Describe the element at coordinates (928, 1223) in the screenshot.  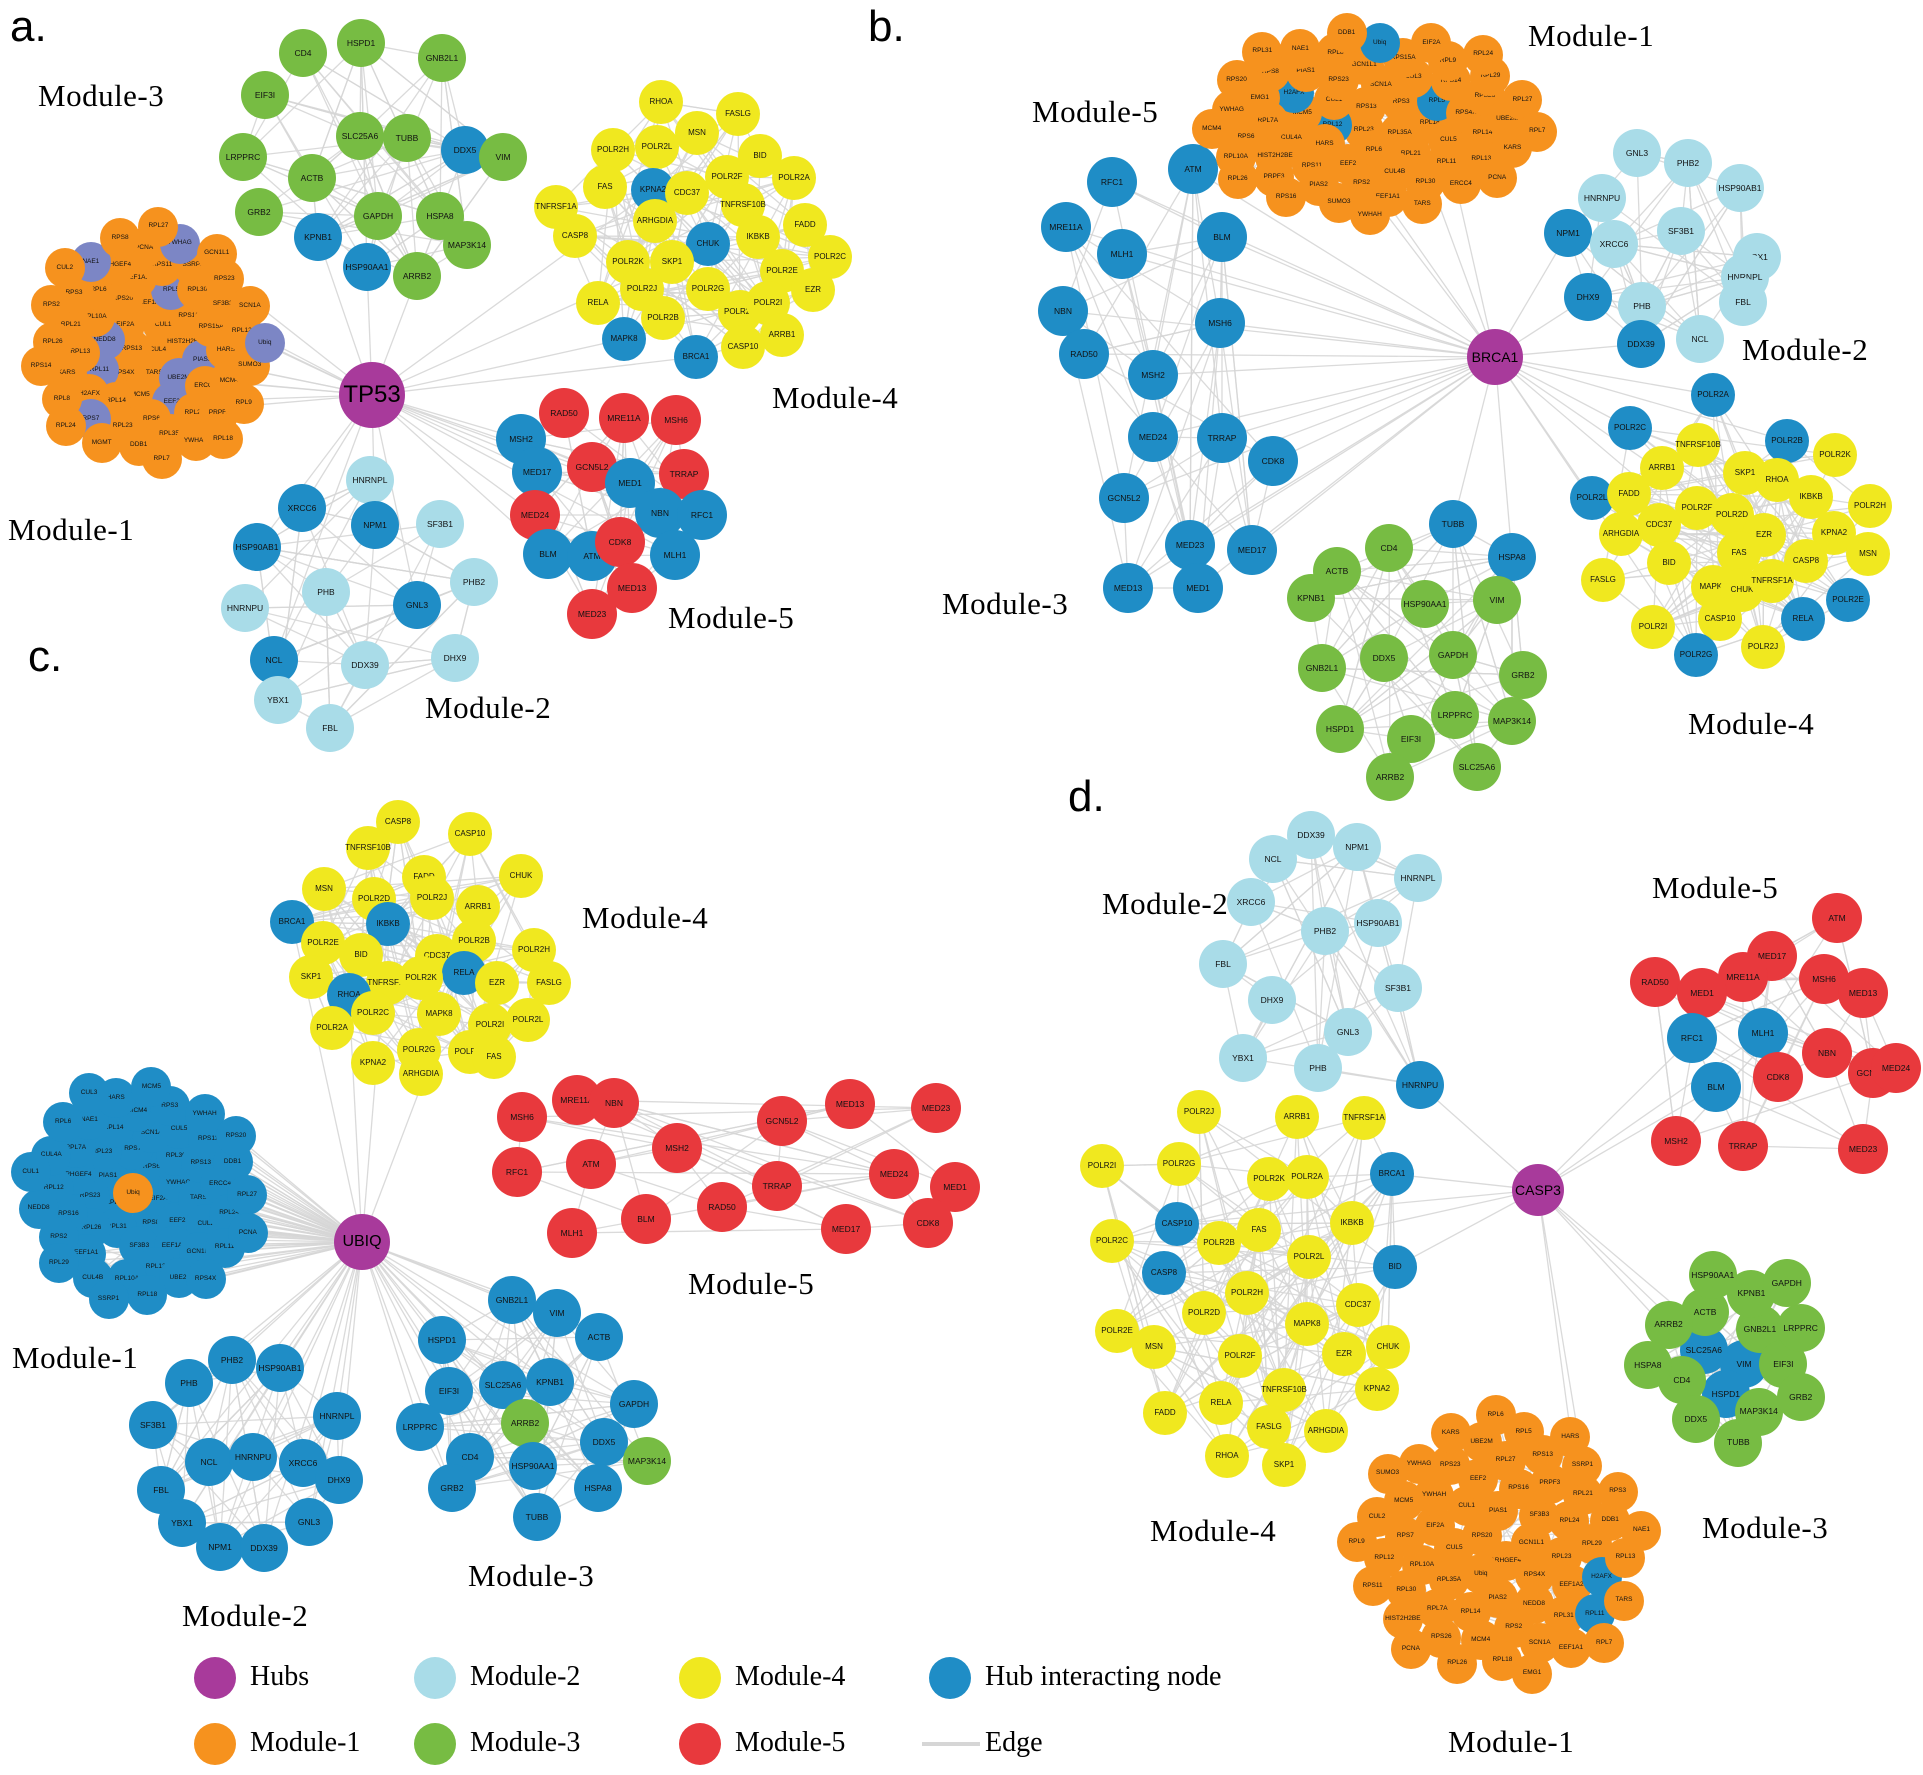
I see `node-CDK8: CDK8` at that location.